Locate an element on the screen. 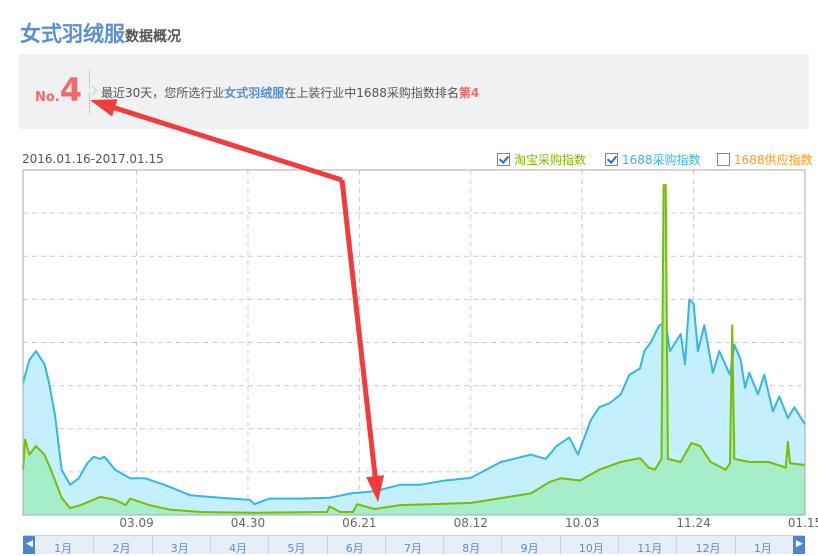  rank-category: 女式羽绒服 is located at coordinates (254, 93).